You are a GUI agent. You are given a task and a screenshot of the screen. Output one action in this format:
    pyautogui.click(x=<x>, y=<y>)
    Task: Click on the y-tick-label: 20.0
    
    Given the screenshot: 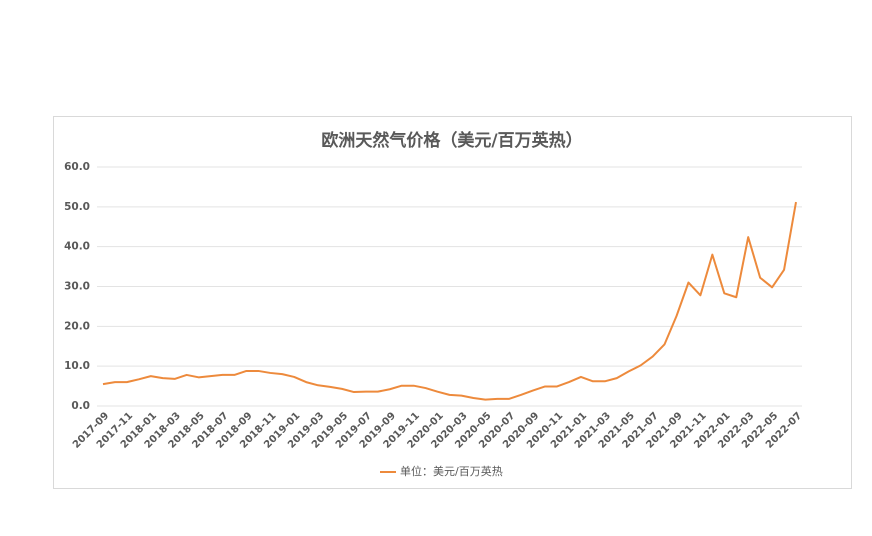 What is the action you would take?
    pyautogui.click(x=77, y=326)
    